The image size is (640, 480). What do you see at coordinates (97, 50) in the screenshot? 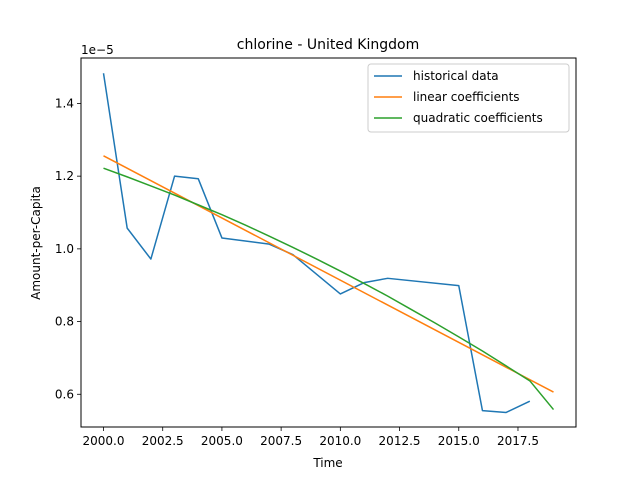
I see `y-offset-label: 1e−5` at bounding box center [97, 50].